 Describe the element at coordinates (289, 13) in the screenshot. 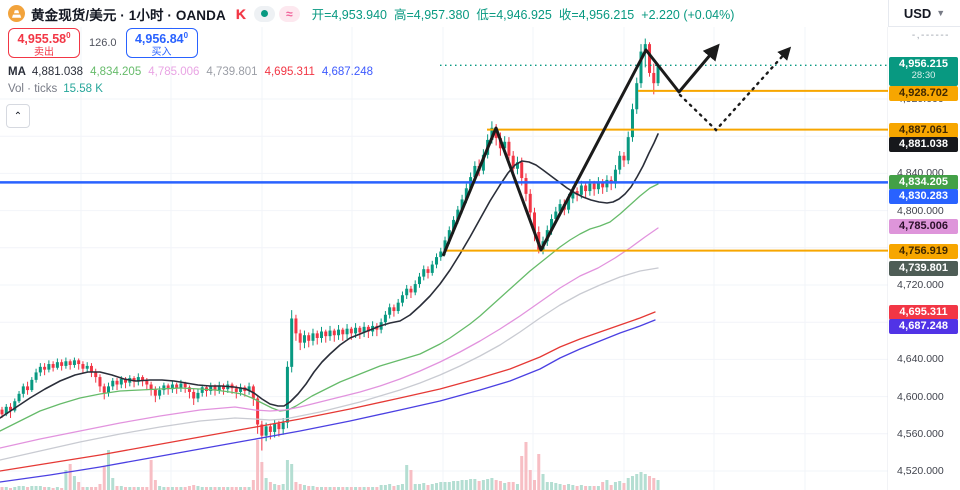

I see `delayed-data-icon: ≈` at that location.